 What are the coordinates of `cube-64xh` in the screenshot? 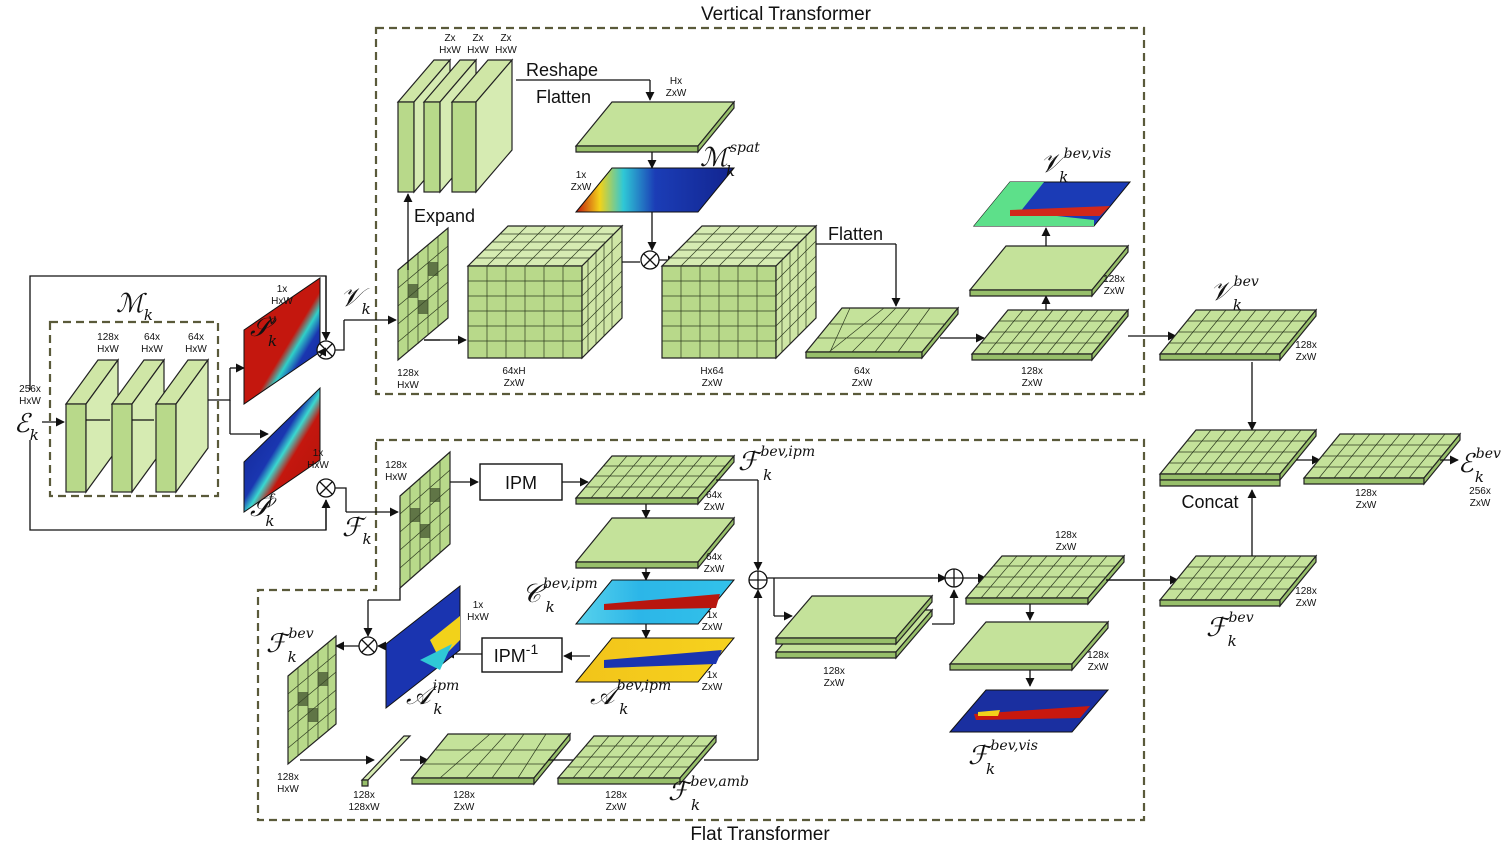 It's located at (545, 292).